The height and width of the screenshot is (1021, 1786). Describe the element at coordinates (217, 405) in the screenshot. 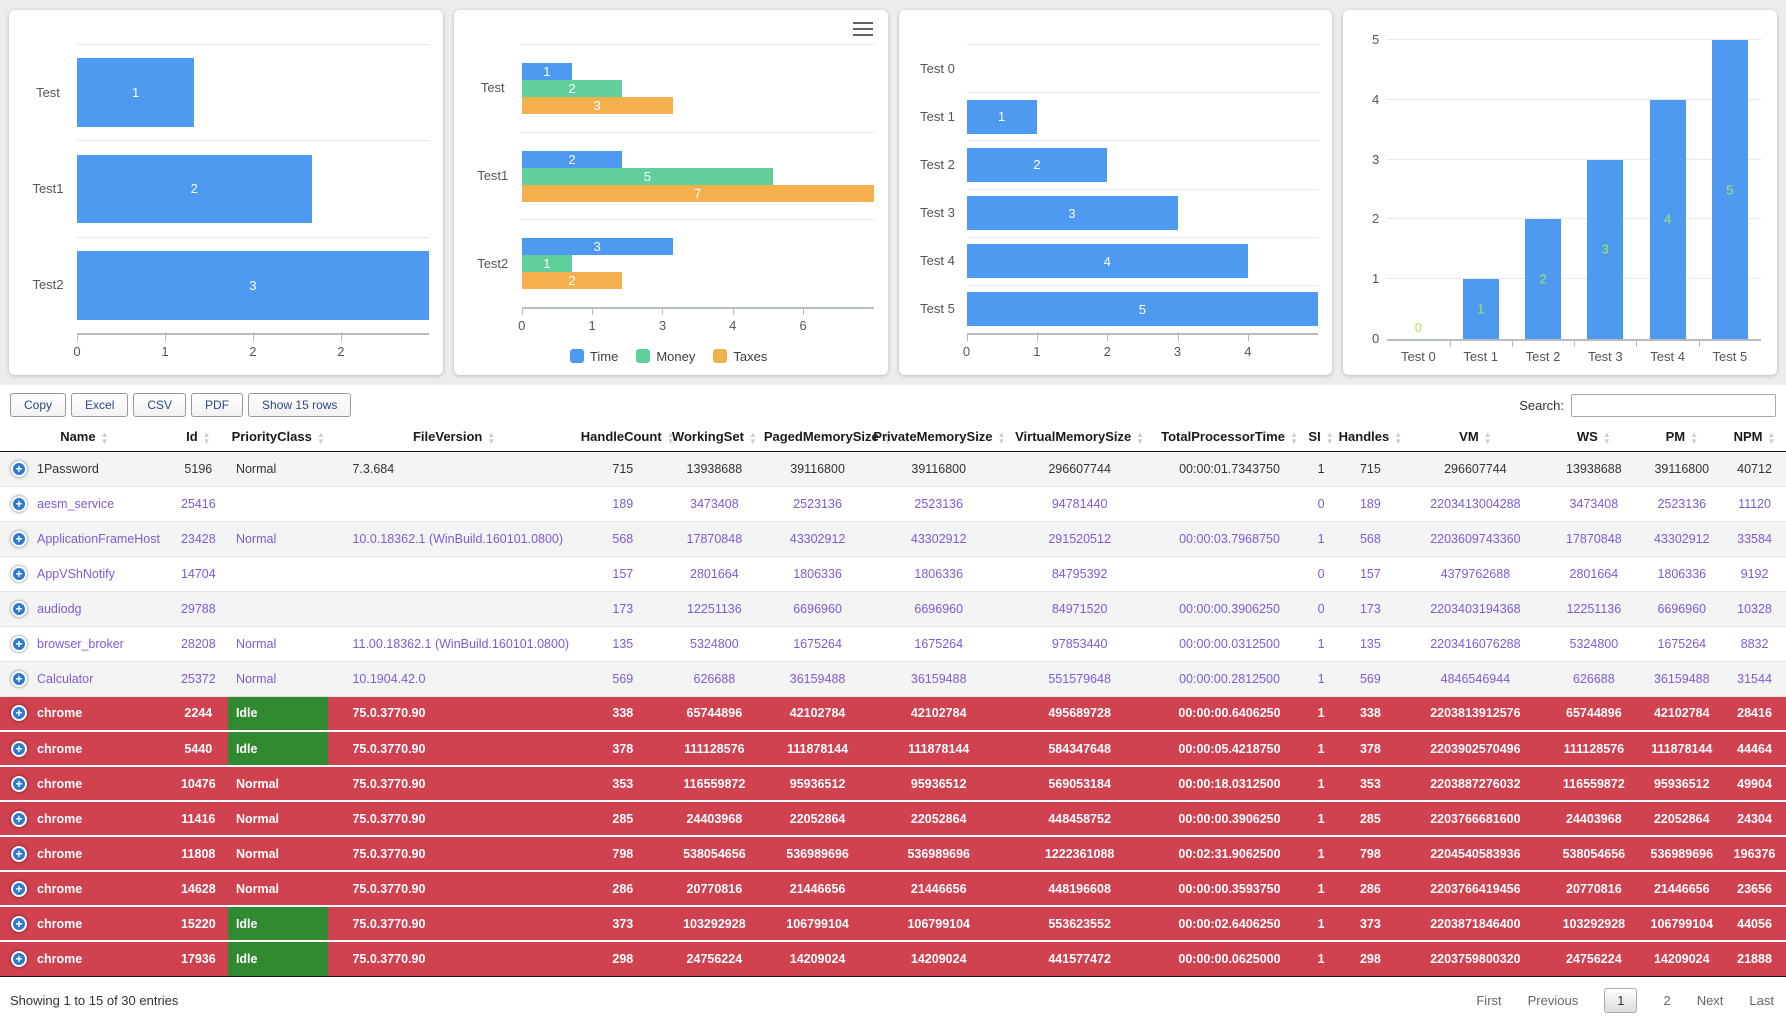

I see `table-button-pdf: PDF` at that location.